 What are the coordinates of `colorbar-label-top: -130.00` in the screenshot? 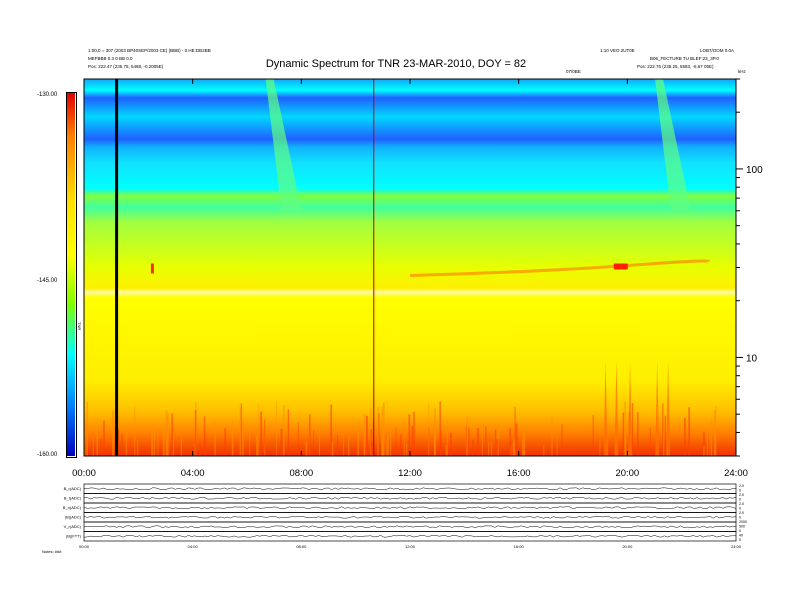 It's located at (47, 95).